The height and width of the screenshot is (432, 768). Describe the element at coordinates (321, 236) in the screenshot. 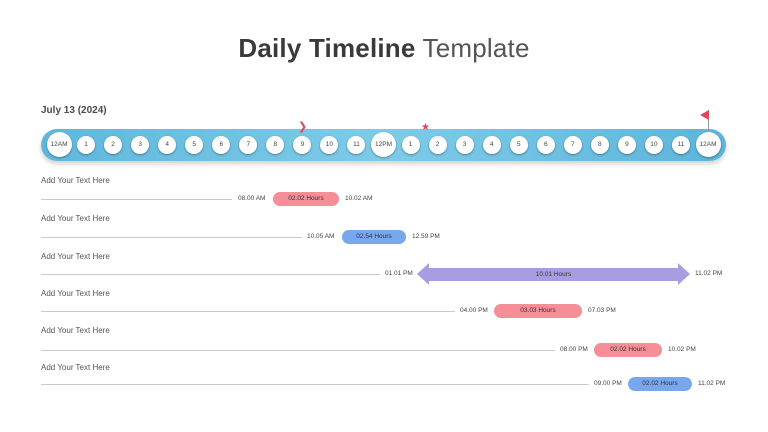

I see `start-time: 10.05 AM` at that location.